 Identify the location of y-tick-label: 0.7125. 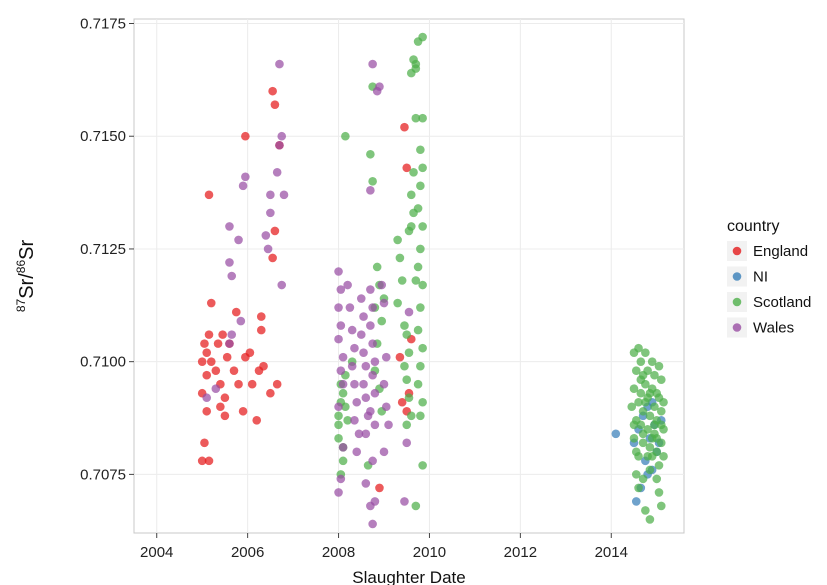
(103, 249).